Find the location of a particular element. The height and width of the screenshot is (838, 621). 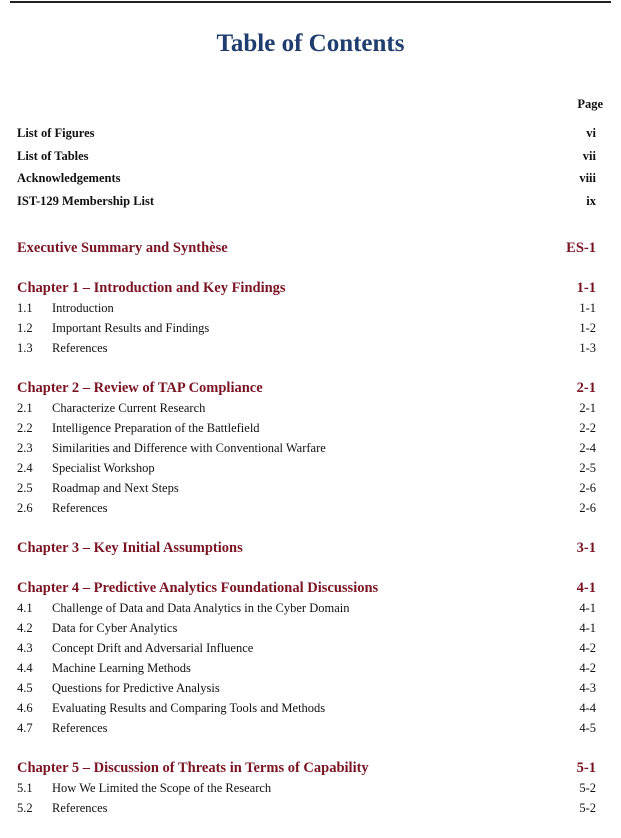

section-number: 4.5 is located at coordinates (25, 688).